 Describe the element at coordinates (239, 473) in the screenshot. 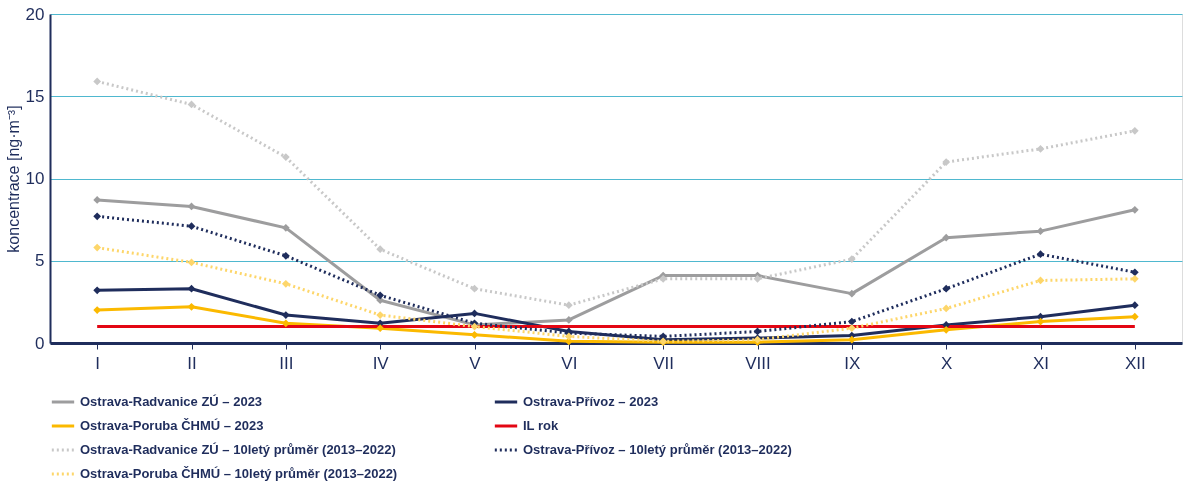

I see `legend-label: Ostrava-Poruba ČHMÚ – 10letý průměr (2013–2022)` at that location.